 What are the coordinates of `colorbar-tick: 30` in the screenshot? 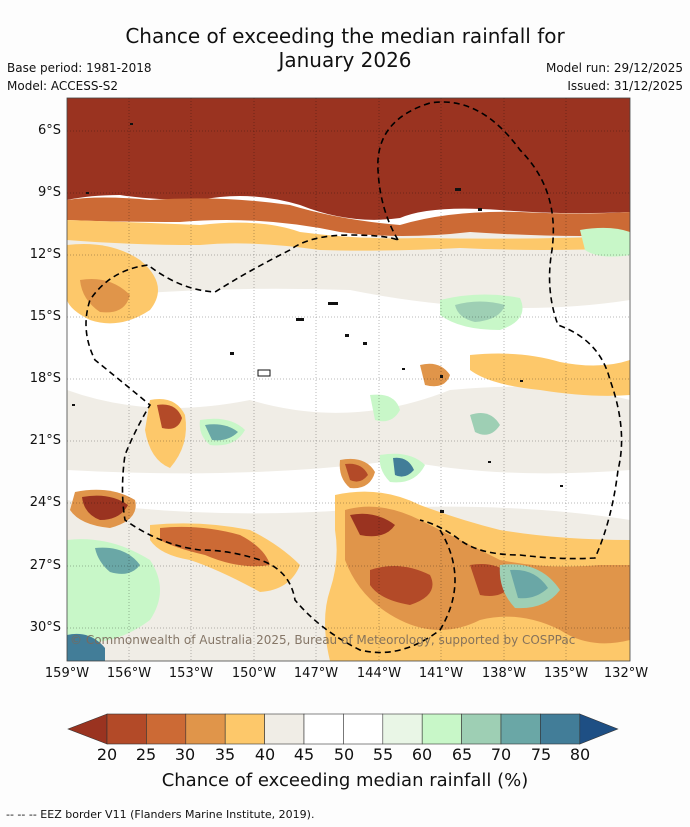 It's located at (185, 754).